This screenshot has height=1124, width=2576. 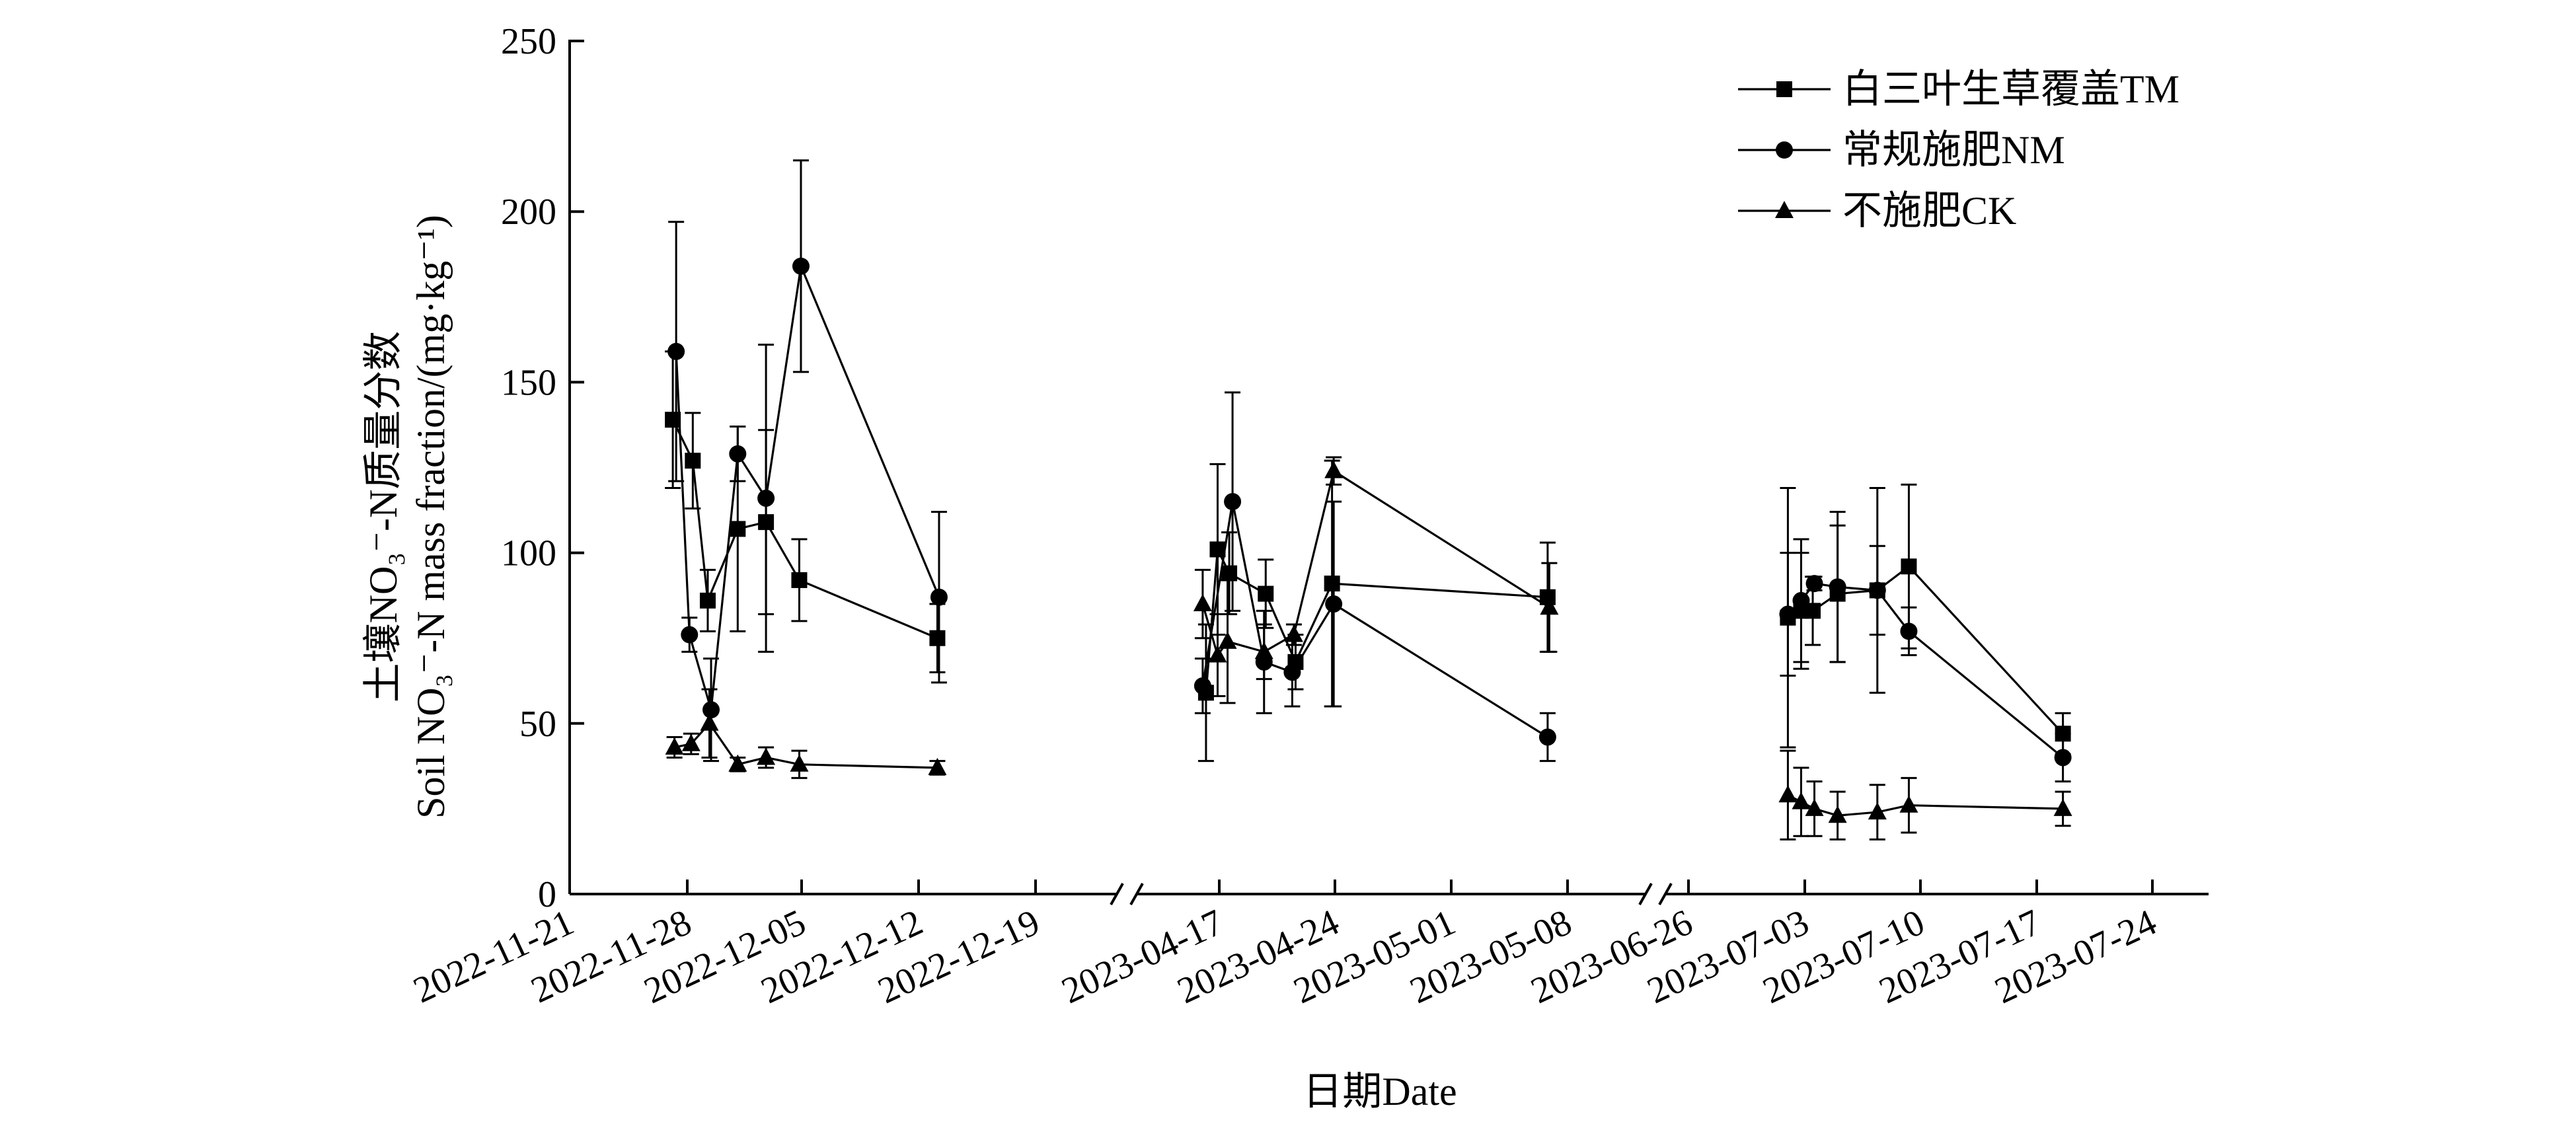 What do you see at coordinates (1645, 894) in the screenshot?
I see `axis-break-mark-2a` at bounding box center [1645, 894].